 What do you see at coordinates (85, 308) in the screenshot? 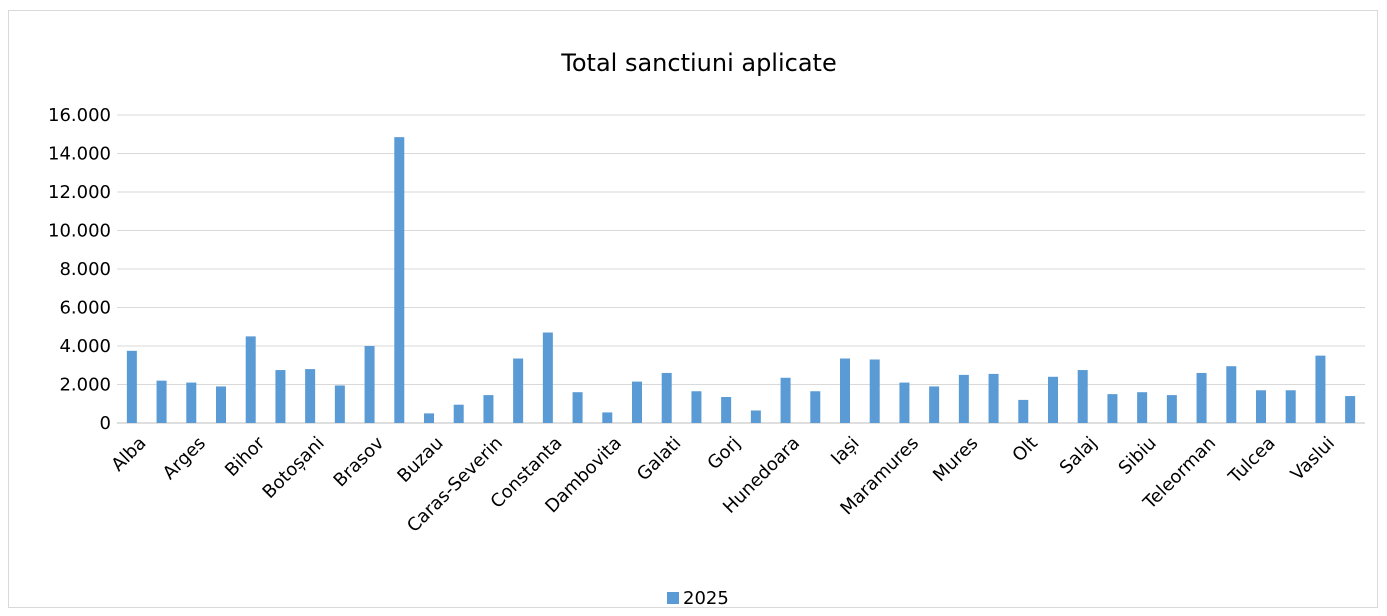
I see `y-tick-label: 6.000` at bounding box center [85, 308].